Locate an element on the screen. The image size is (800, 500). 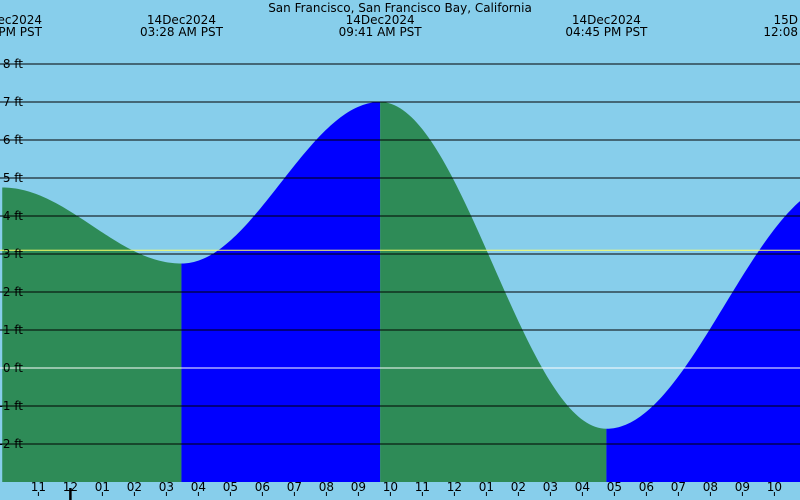
extreme-date-label: ec2024 is located at coordinates (21, 20).